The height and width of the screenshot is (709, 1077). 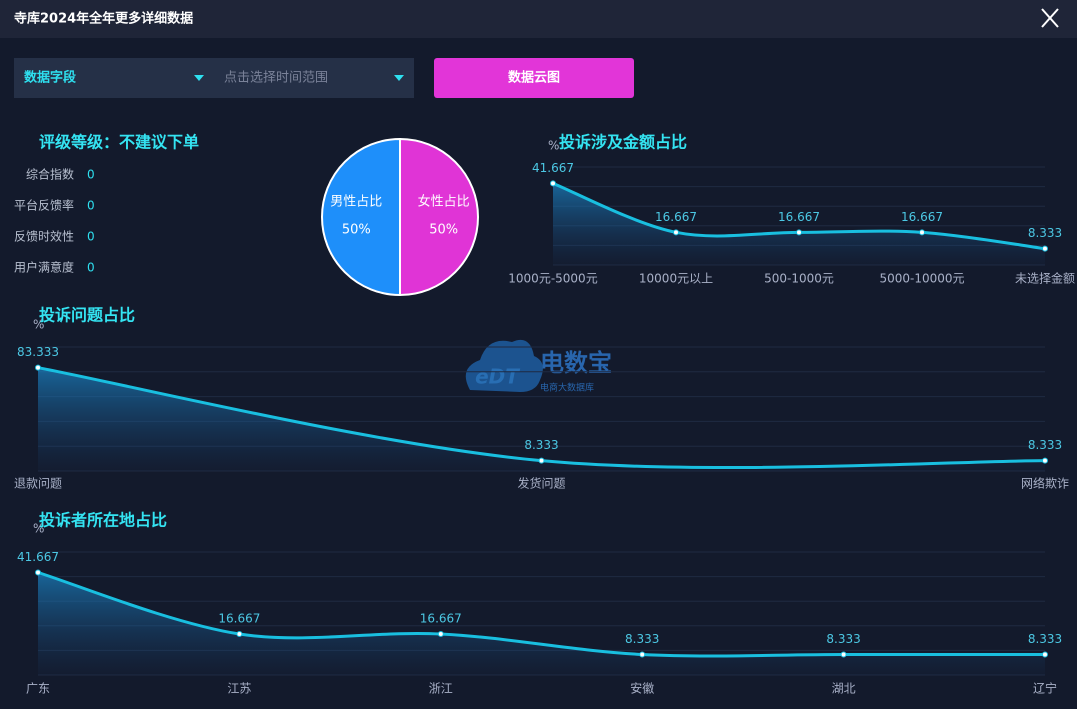 What do you see at coordinates (356, 202) in the screenshot?
I see `slice-label: 男性占比` at bounding box center [356, 202].